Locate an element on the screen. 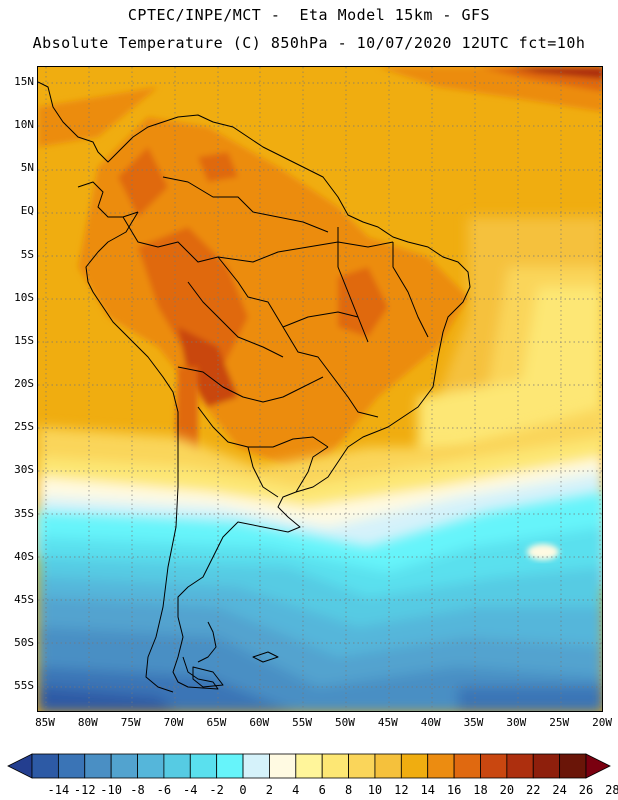 The image size is (618, 800). lat-label: 40S is located at coordinates (24, 556).